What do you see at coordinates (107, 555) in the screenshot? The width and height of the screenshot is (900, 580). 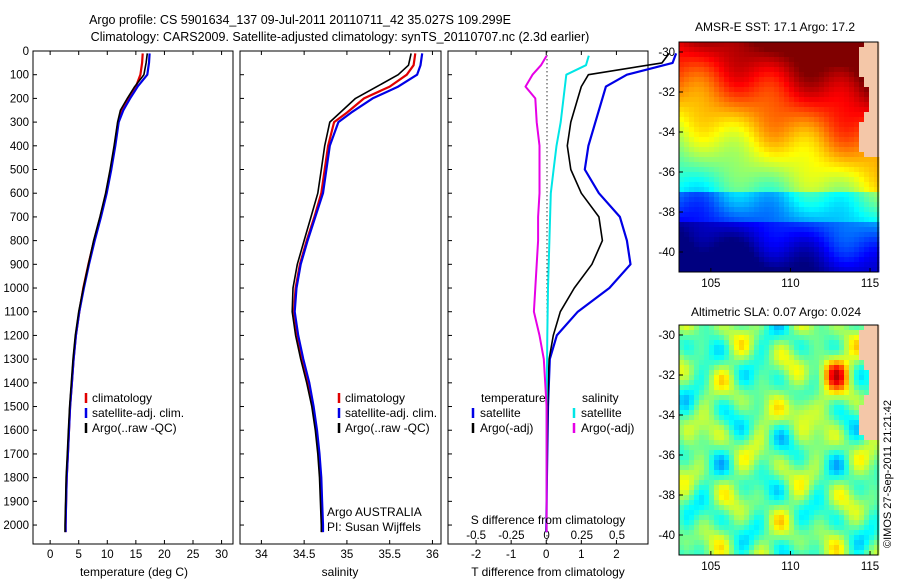 I see `x-tick-label: 10` at bounding box center [107, 555].